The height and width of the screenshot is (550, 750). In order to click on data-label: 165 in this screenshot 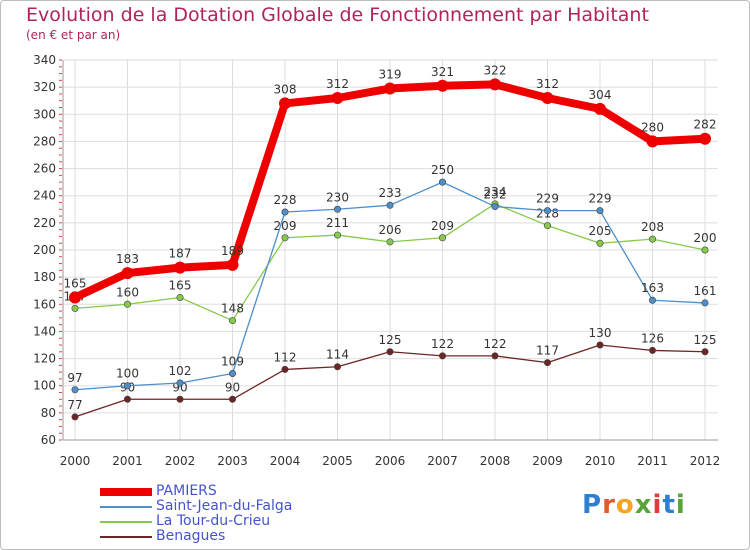, I will do `click(180, 286)`.